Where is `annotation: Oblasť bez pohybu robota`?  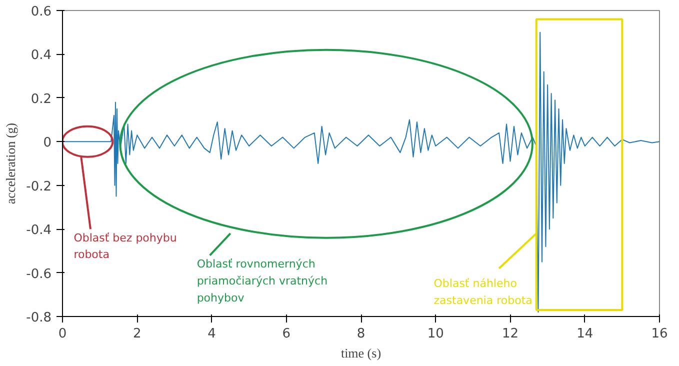
annotation: Oblasť bez pohybu robota is located at coordinates (125, 246).